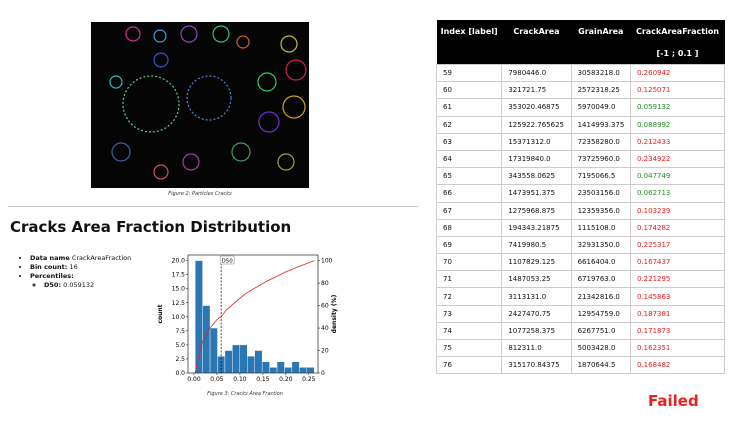 This screenshot has height=421, width=750. Describe the element at coordinates (240, 379) in the screenshot. I see `x-tick-label: 0.10` at that location.